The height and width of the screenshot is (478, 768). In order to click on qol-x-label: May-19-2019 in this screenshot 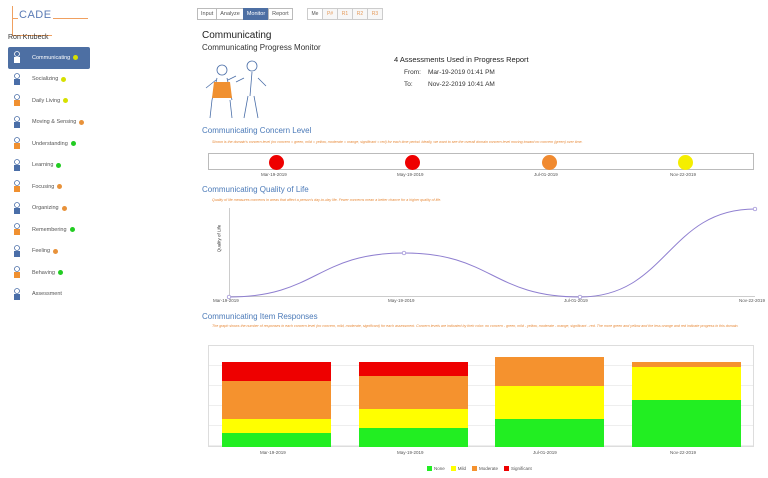, I will do `click(401, 300)`.